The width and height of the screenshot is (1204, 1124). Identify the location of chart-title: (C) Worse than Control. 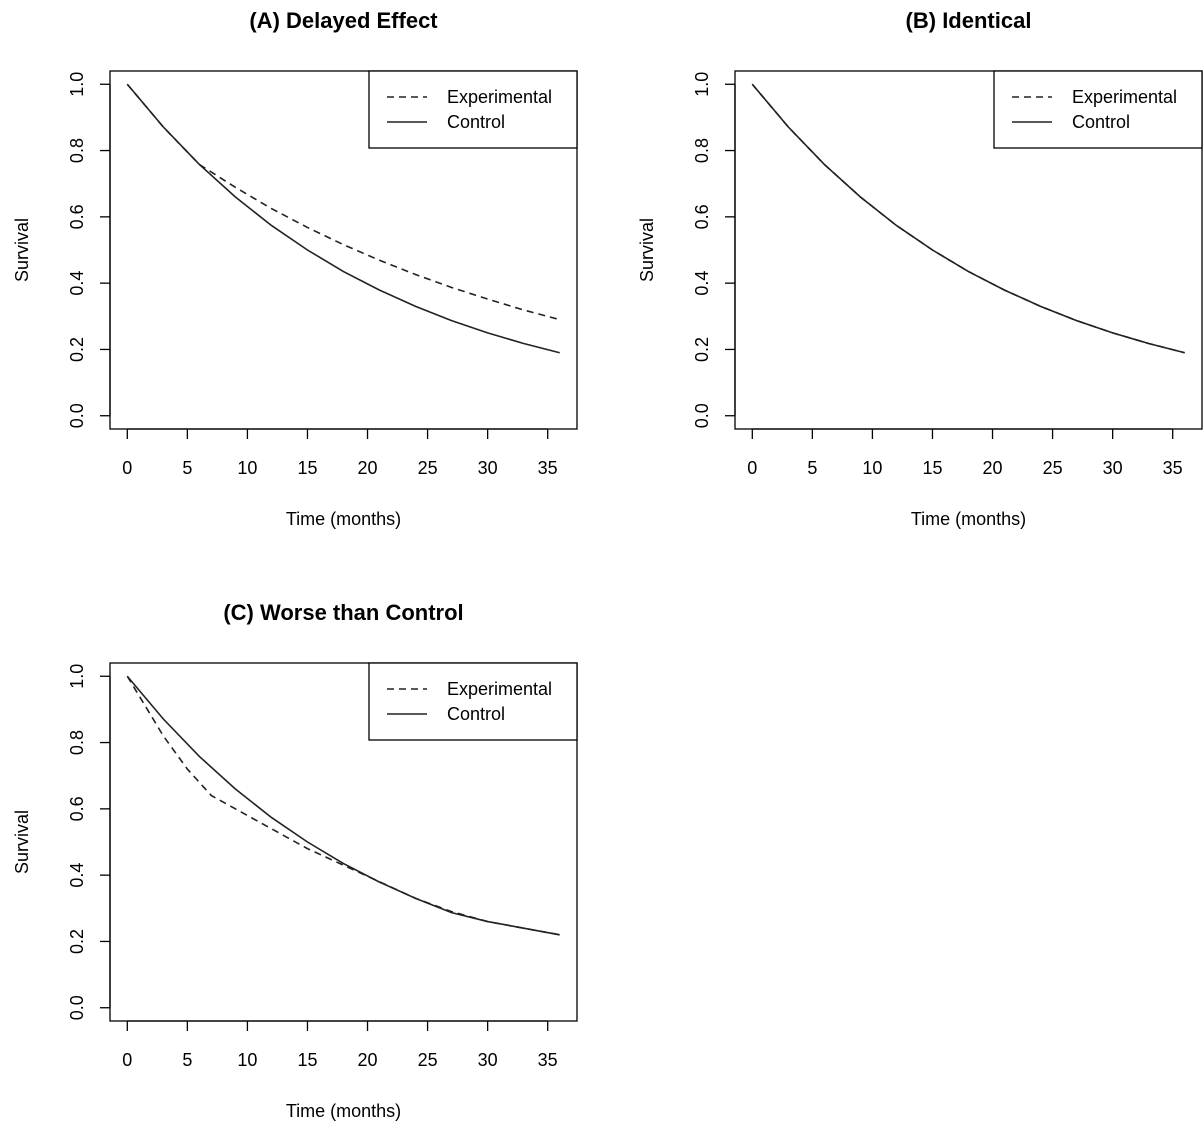
(343, 612).